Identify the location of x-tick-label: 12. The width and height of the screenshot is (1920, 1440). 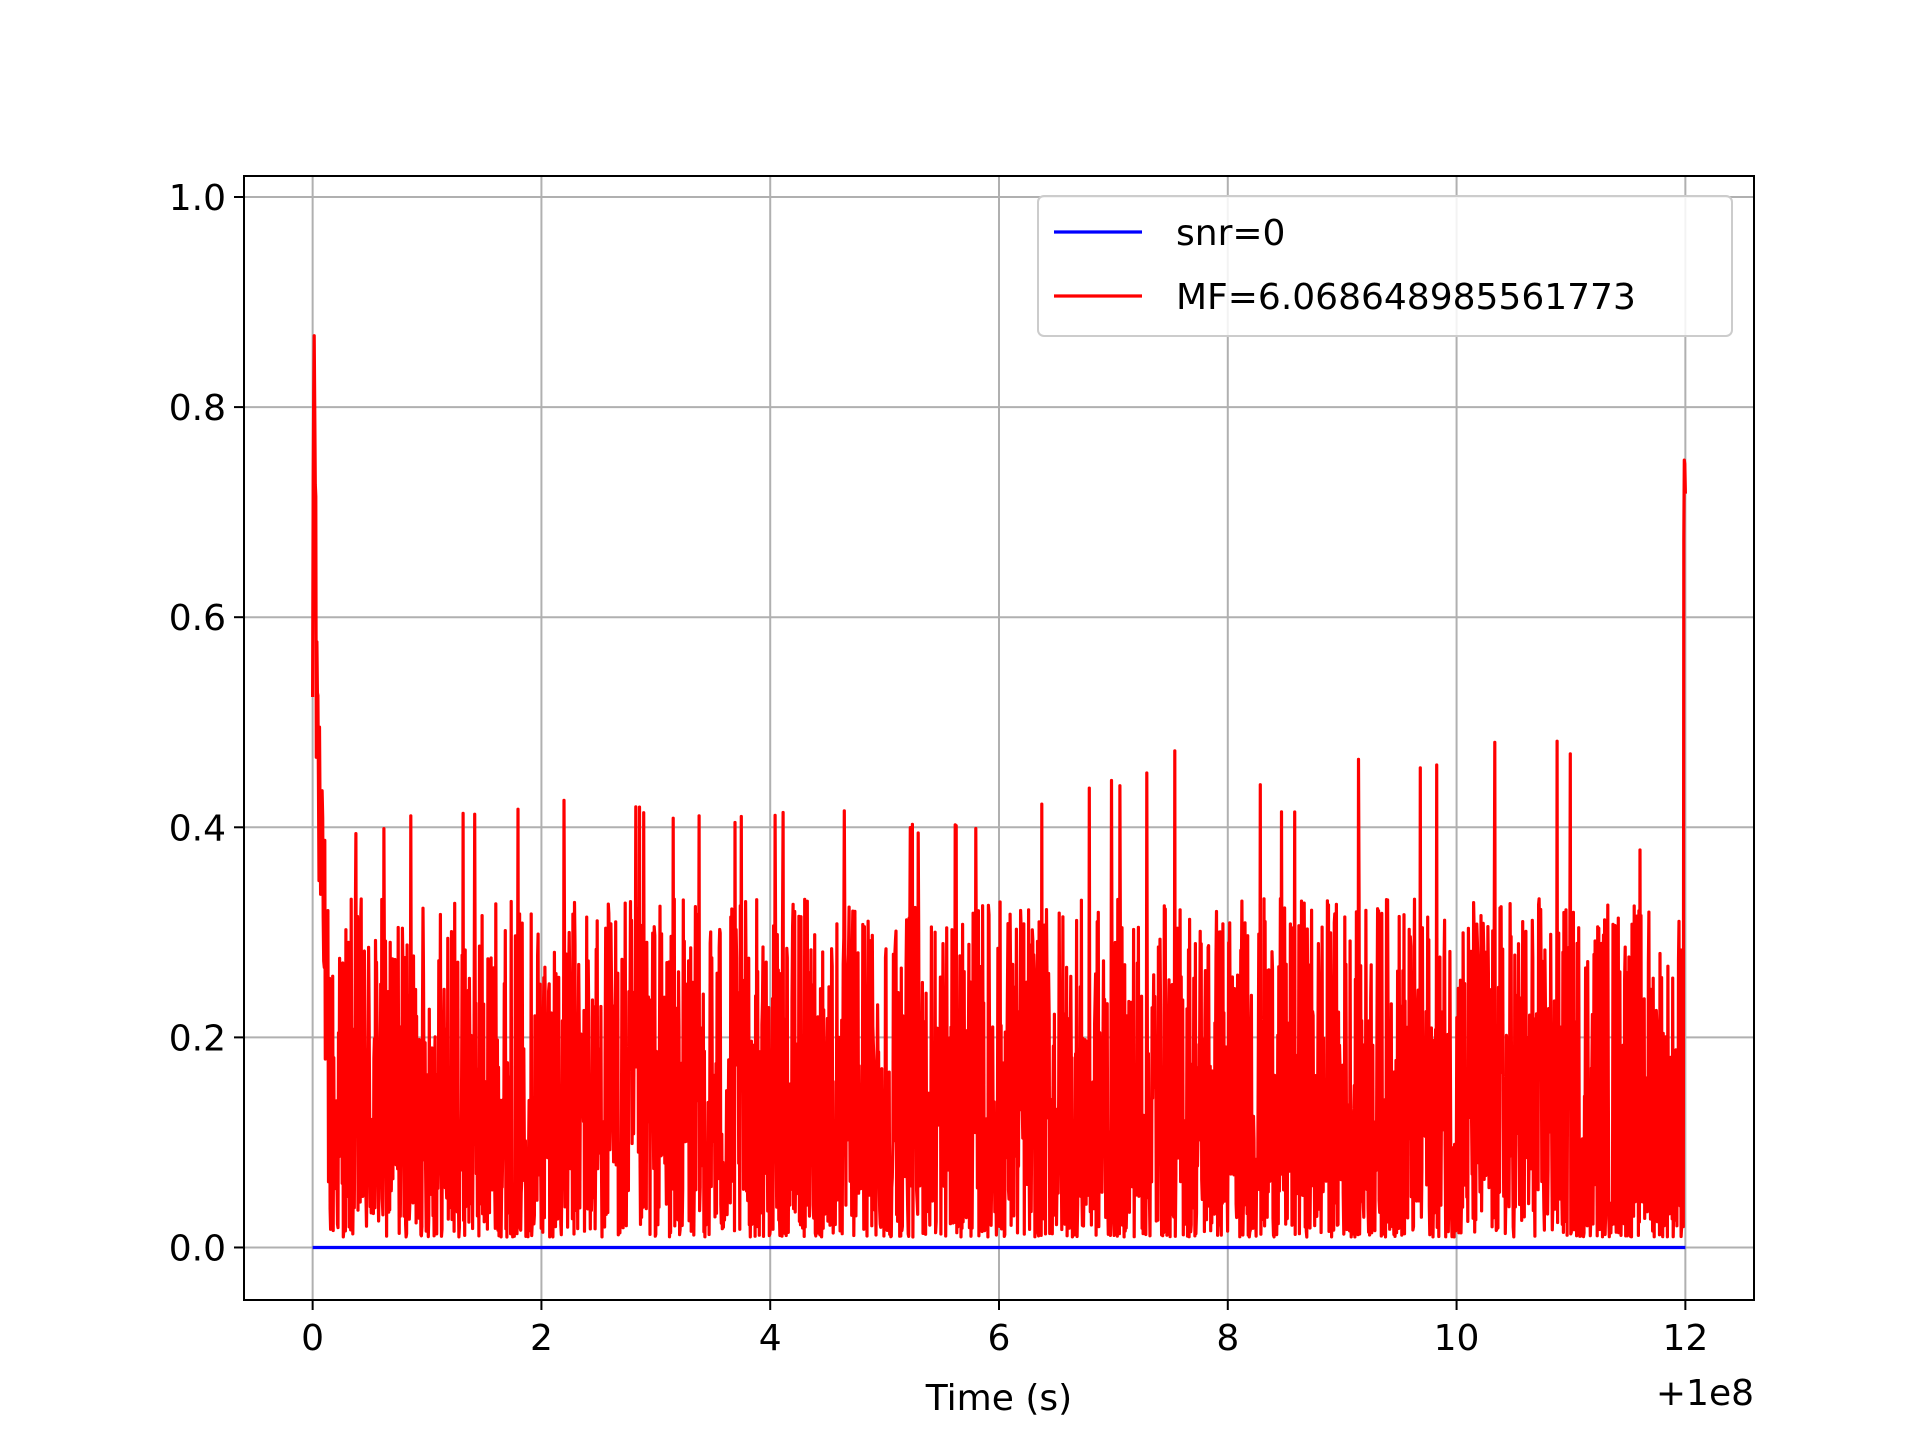
(1685, 1338).